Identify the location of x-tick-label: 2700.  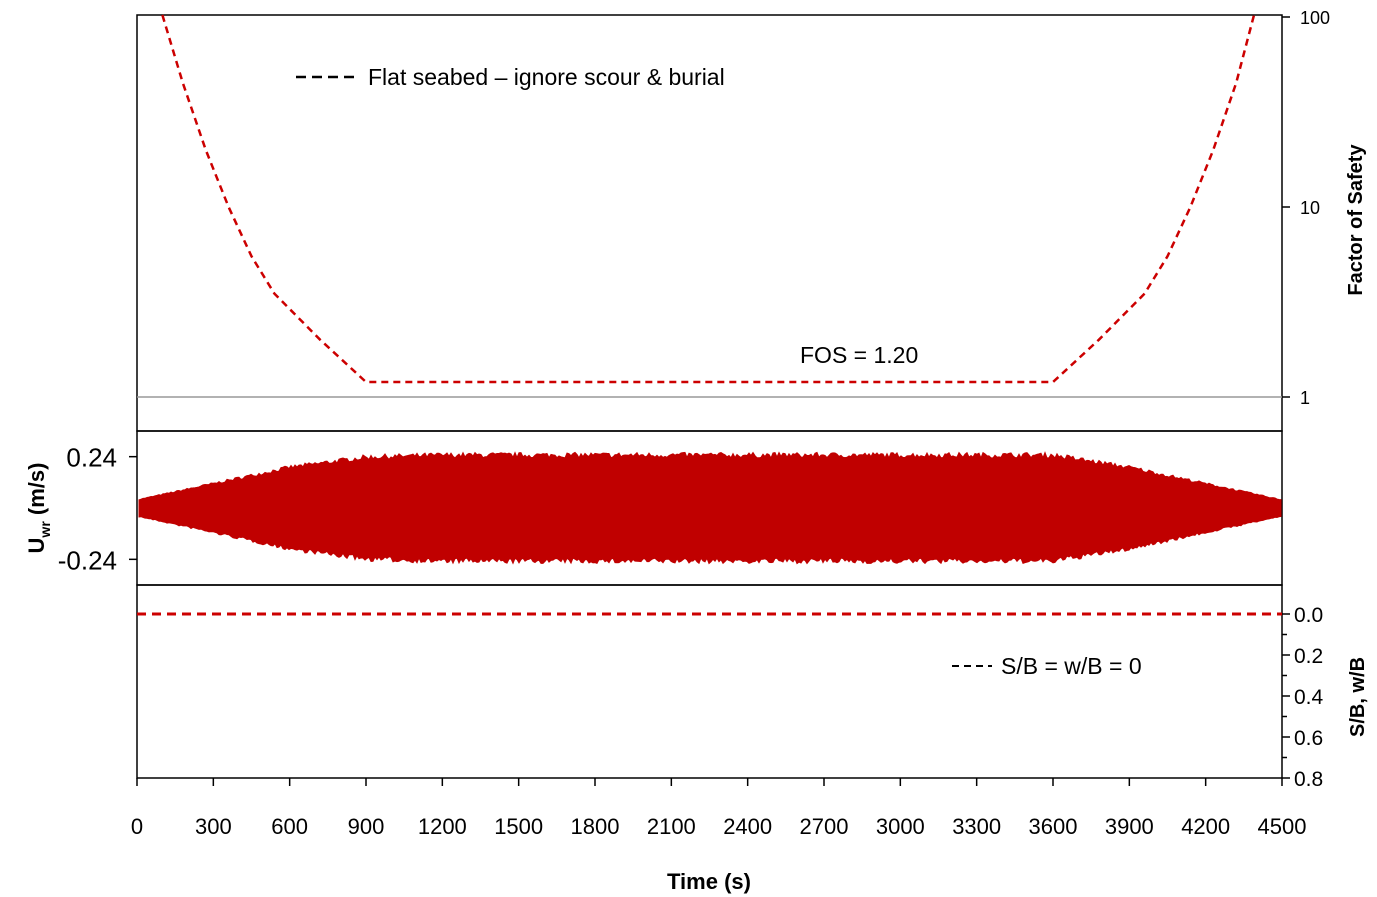
(824, 826).